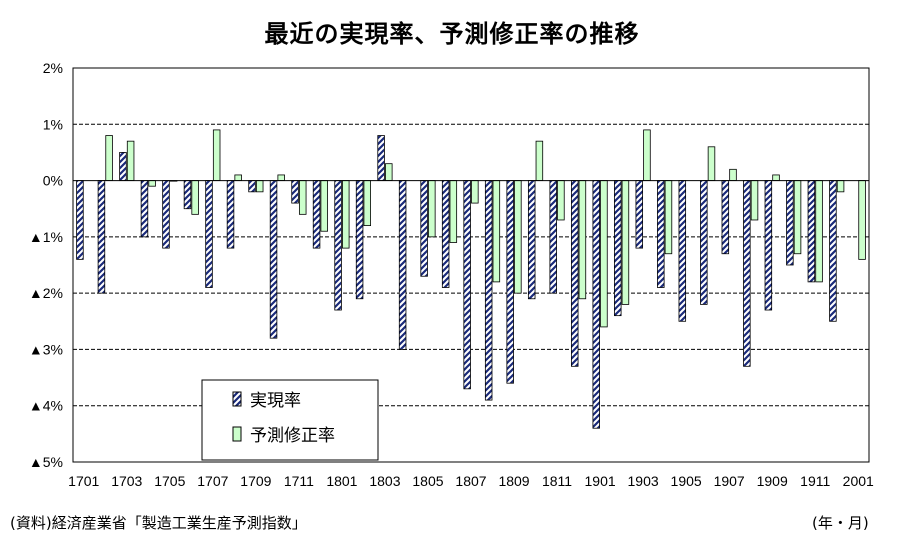 Image resolution: width=904 pixels, height=545 pixels. I want to click on source-note: (資料)経済産業省「製造工業生産予測指数」, so click(158, 523).